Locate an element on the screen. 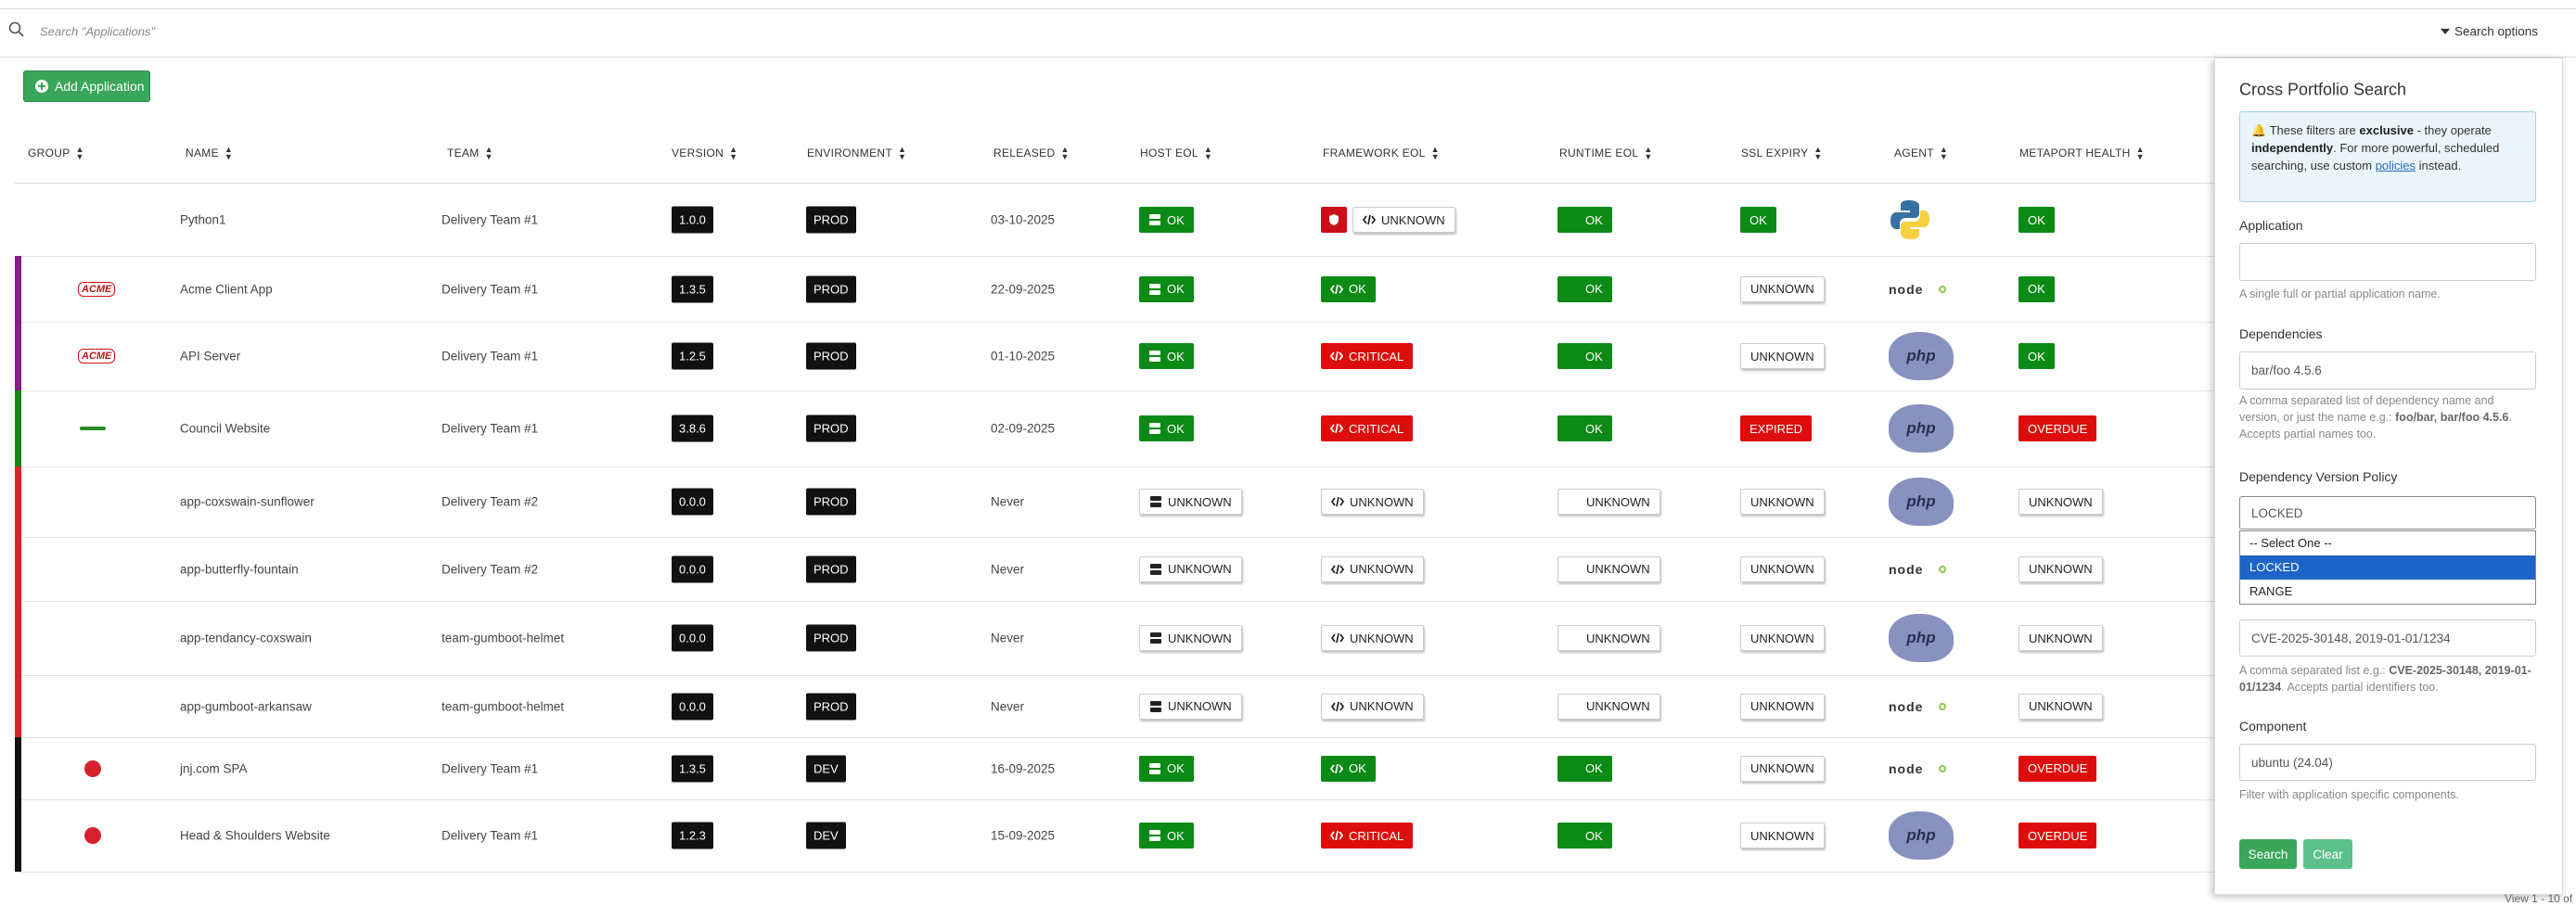 The width and height of the screenshot is (2576, 906). app-name: app-coxswain-sunflower is located at coordinates (247, 501).